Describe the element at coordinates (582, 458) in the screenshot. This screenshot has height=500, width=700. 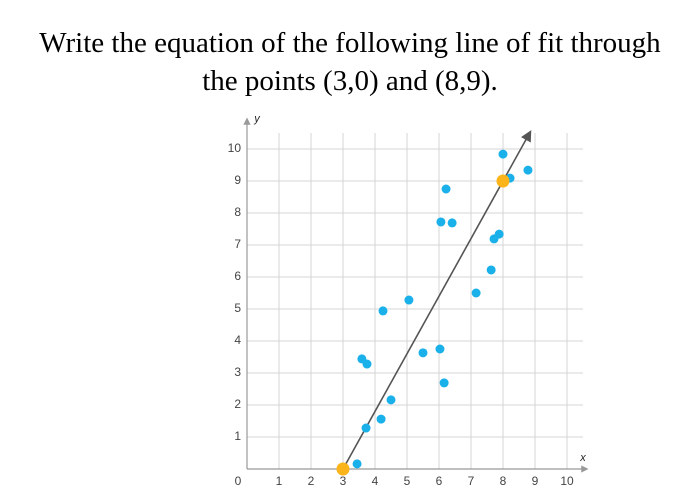
I see `x-axis-label: x` at that location.